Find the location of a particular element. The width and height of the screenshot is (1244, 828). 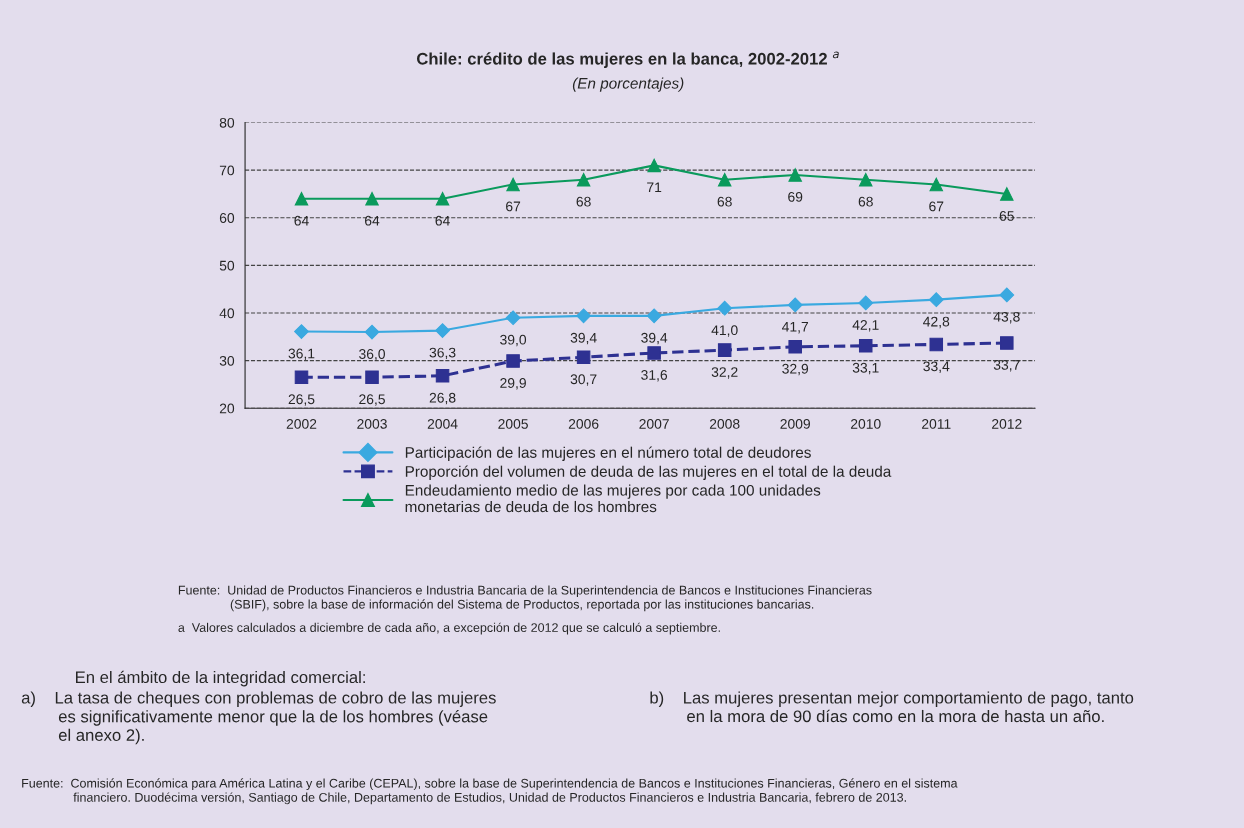

x-tick-label: 2012 is located at coordinates (1007, 423).